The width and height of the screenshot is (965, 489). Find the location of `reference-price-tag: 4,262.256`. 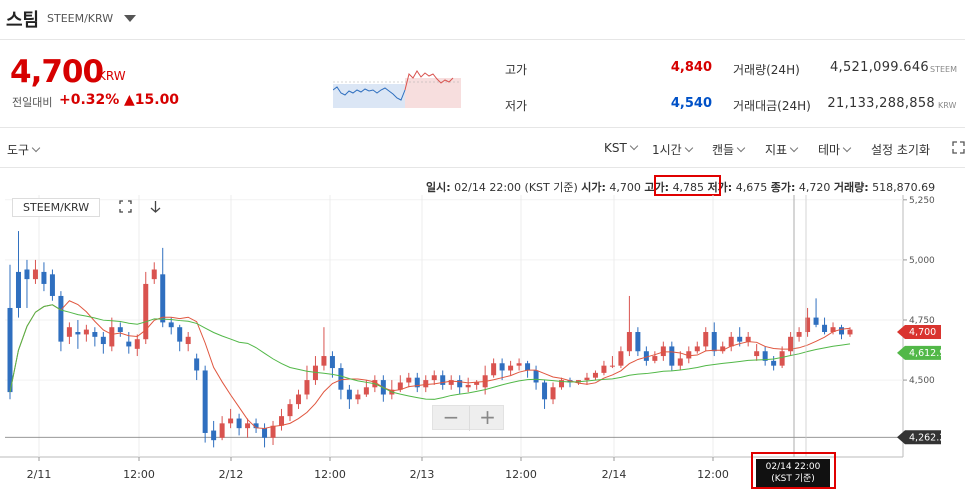

reference-price-tag: 4,262.256 is located at coordinates (933, 437).